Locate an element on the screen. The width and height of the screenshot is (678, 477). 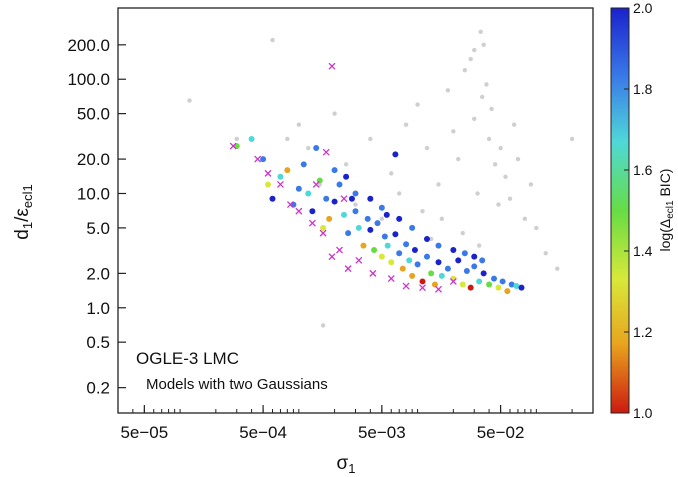
y-tick-label: 200.0 is located at coordinates (88, 45).